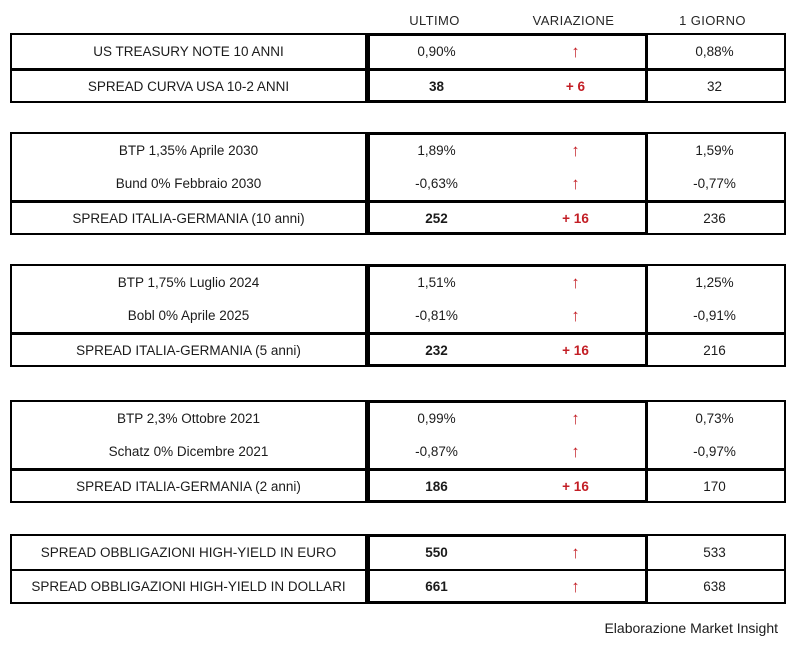  What do you see at coordinates (398, 51) in the screenshot?
I see `table-row: US TREASURY NOTE 10 ANNI 0,90% ↑ 0,88%` at bounding box center [398, 51].